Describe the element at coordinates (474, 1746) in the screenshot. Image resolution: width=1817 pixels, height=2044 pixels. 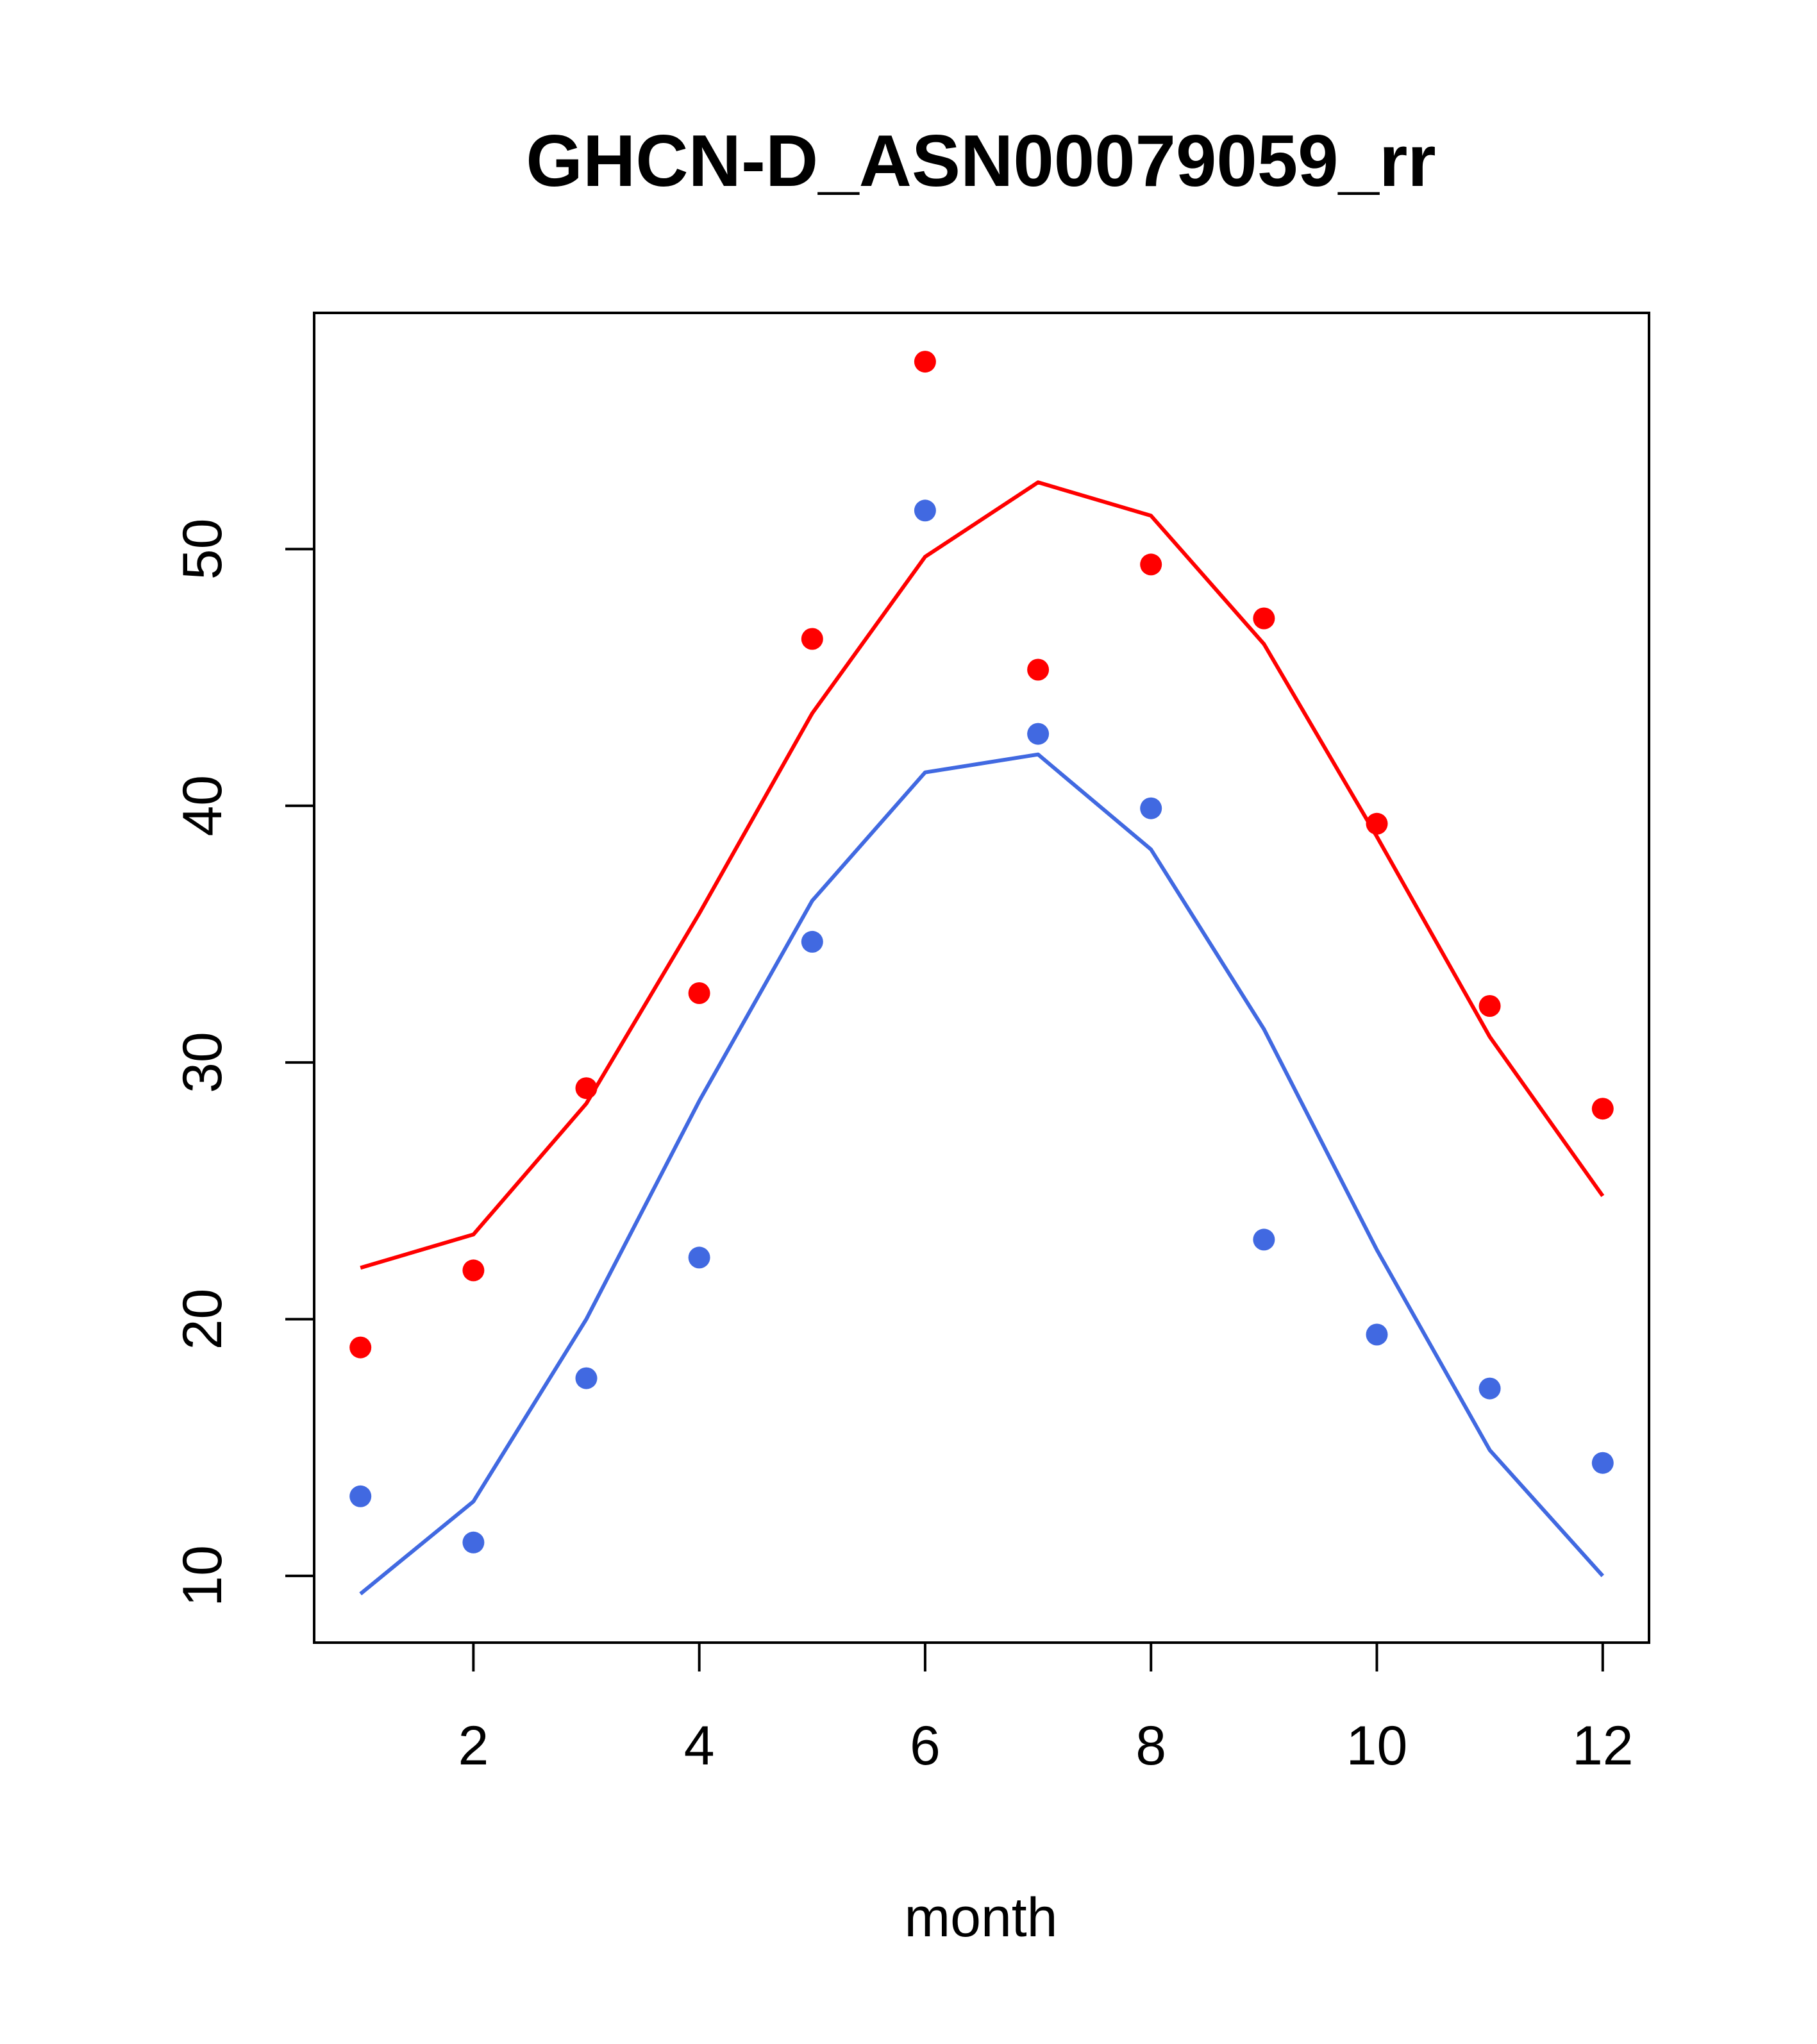
I see `x-tick-label: 2` at that location.